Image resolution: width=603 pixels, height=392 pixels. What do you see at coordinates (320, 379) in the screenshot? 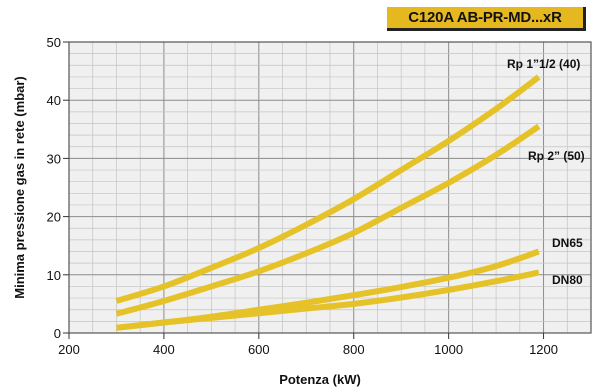
I see `x-axis-title: Potenza (kW)` at bounding box center [320, 379].